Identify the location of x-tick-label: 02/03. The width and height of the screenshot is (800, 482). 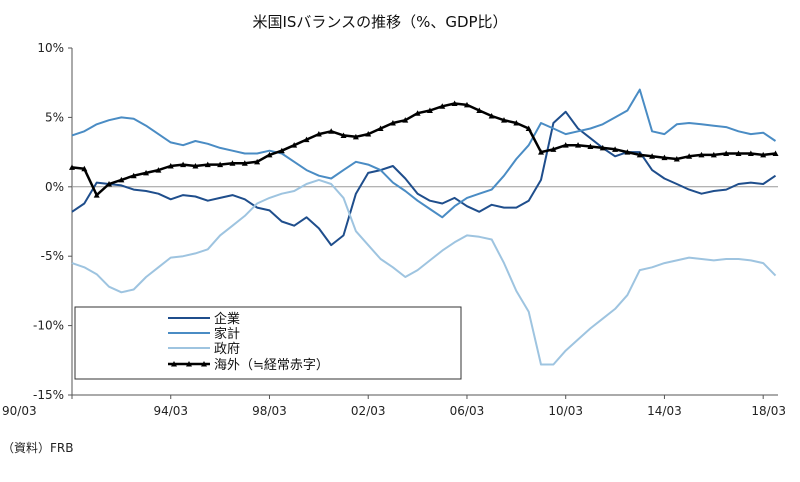
(368, 411).